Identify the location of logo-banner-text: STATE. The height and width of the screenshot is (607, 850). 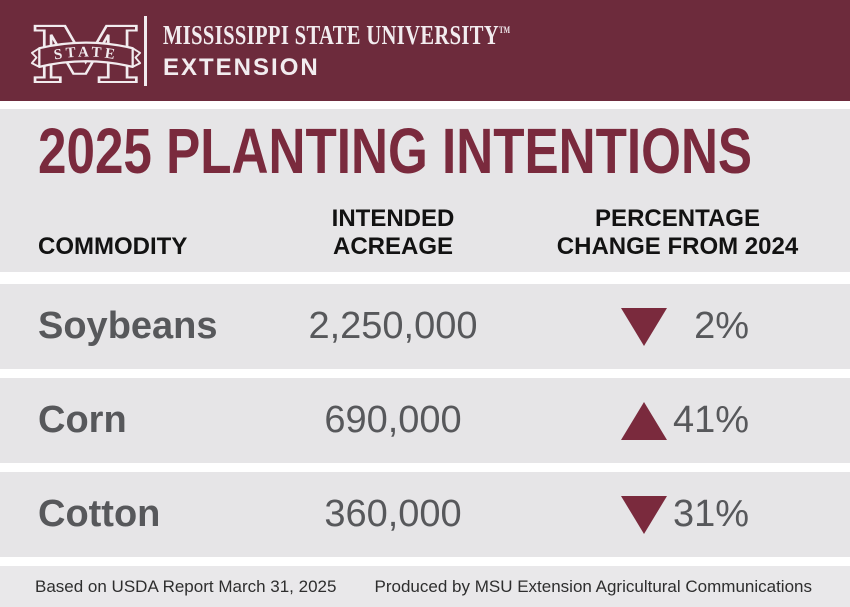
(84, 53).